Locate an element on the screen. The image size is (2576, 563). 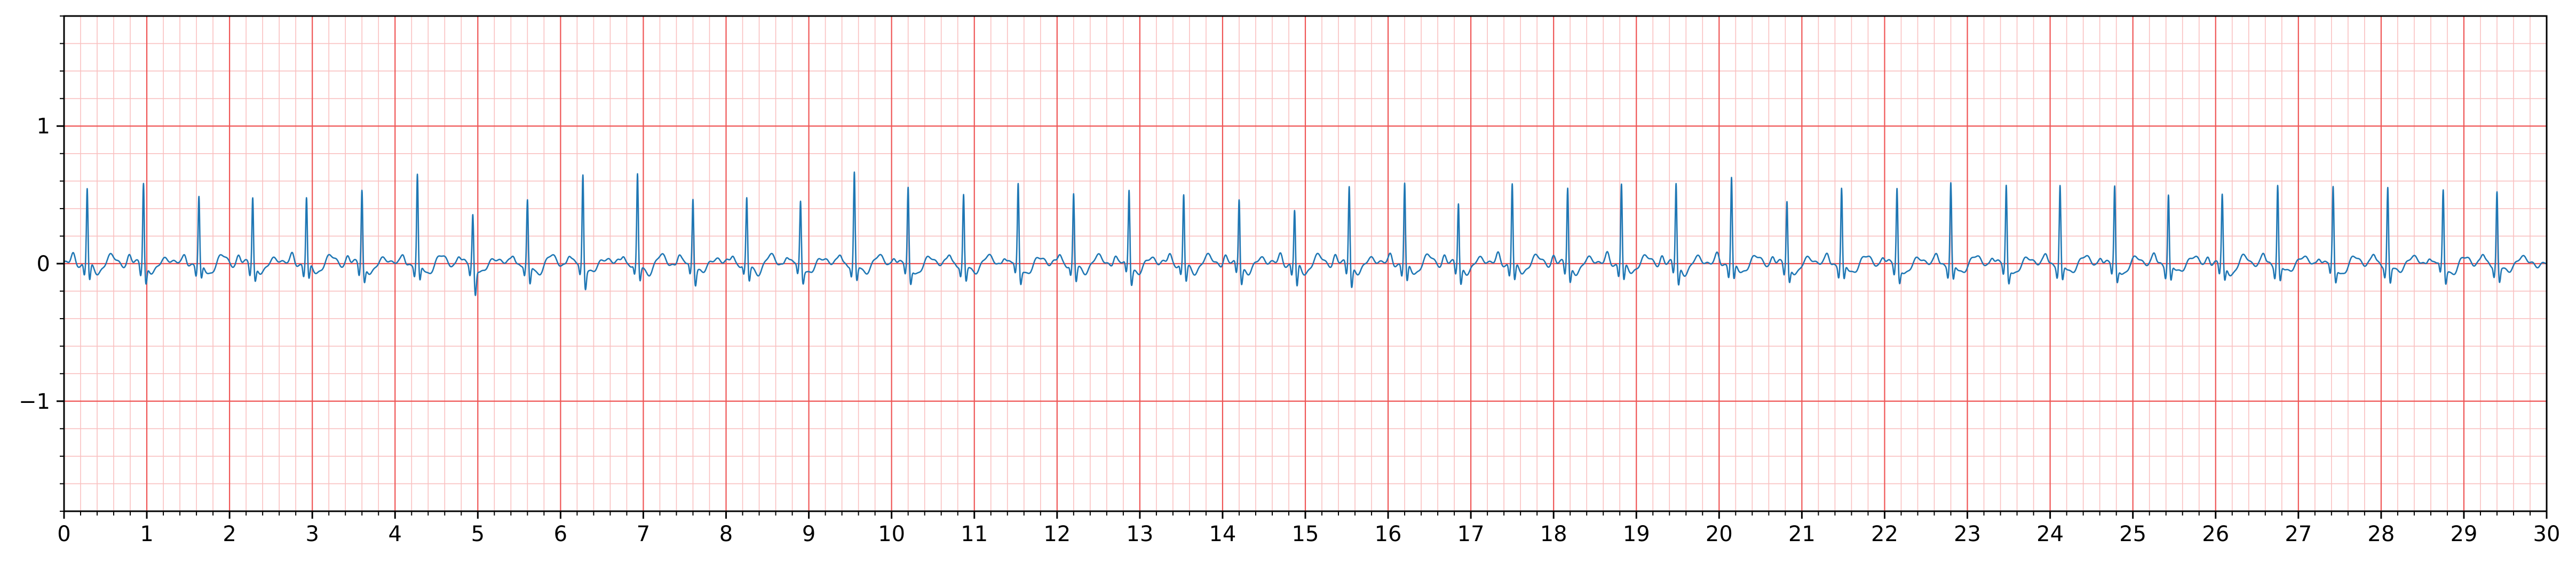
y-tick-label: 1 is located at coordinates (43, 126).